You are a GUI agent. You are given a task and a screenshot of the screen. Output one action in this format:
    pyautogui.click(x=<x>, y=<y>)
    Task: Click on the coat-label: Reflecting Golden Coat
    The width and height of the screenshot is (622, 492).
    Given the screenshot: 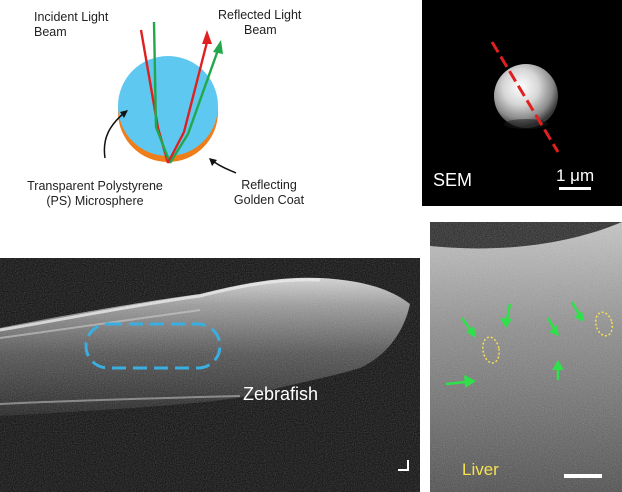 What is the action you would take?
    pyautogui.click(x=269, y=192)
    